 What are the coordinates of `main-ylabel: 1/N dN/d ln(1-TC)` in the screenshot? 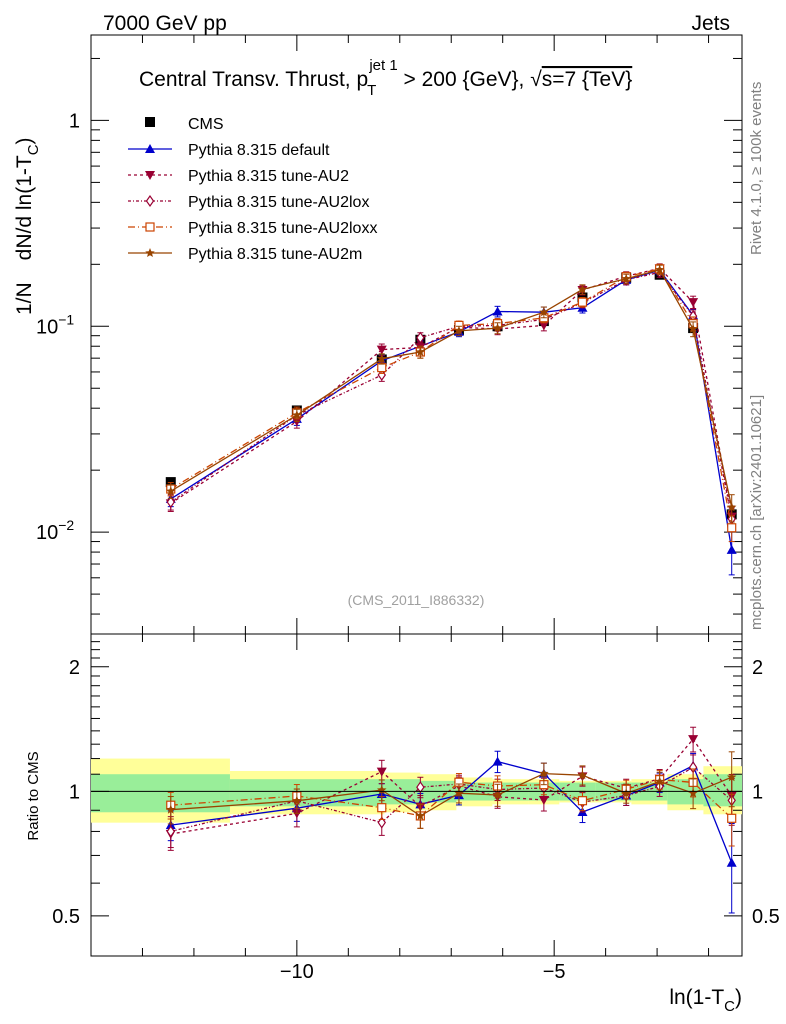 It's located at (27, 226).